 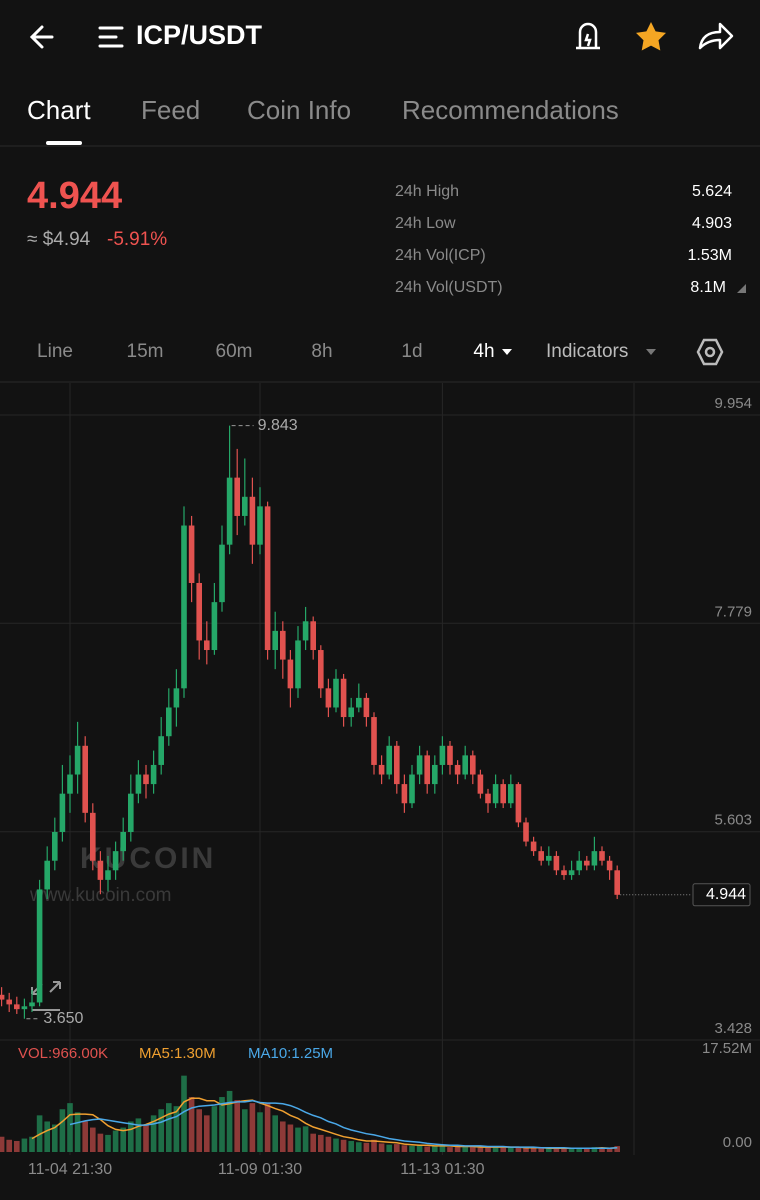 What do you see at coordinates (177, 1053) in the screenshot?
I see `volume-legend: MA5:1.30M` at bounding box center [177, 1053].